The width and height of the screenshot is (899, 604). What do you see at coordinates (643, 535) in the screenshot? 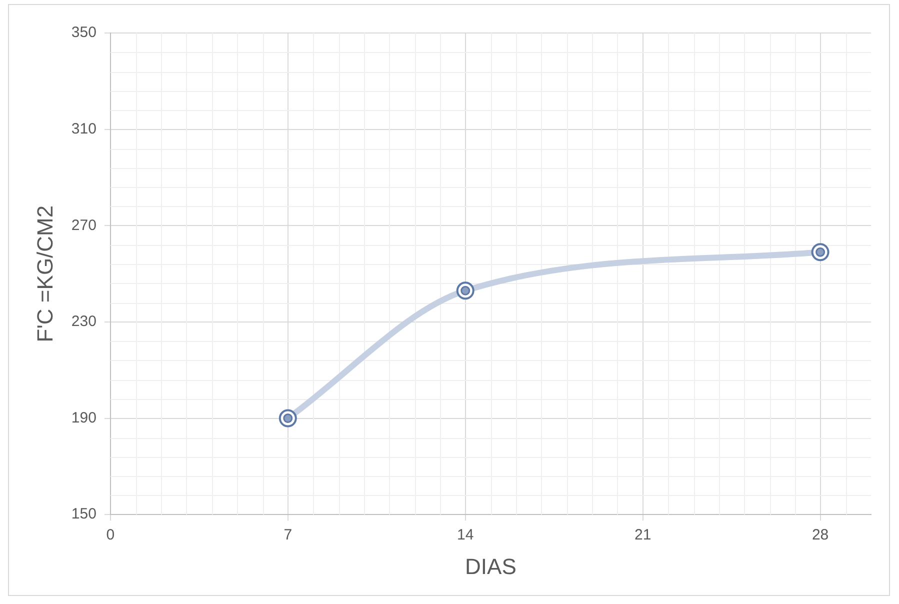
I see `x-tick-label: 21` at bounding box center [643, 535].